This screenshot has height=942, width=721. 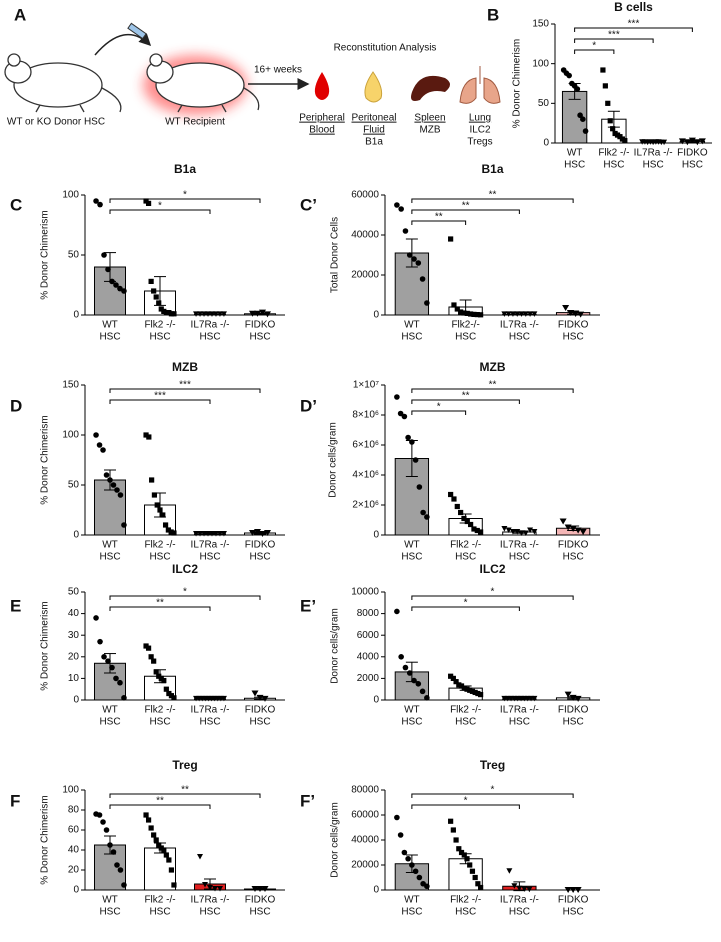 What do you see at coordinates (322, 118) in the screenshot?
I see `organ-label: Peripheral` at bounding box center [322, 118].